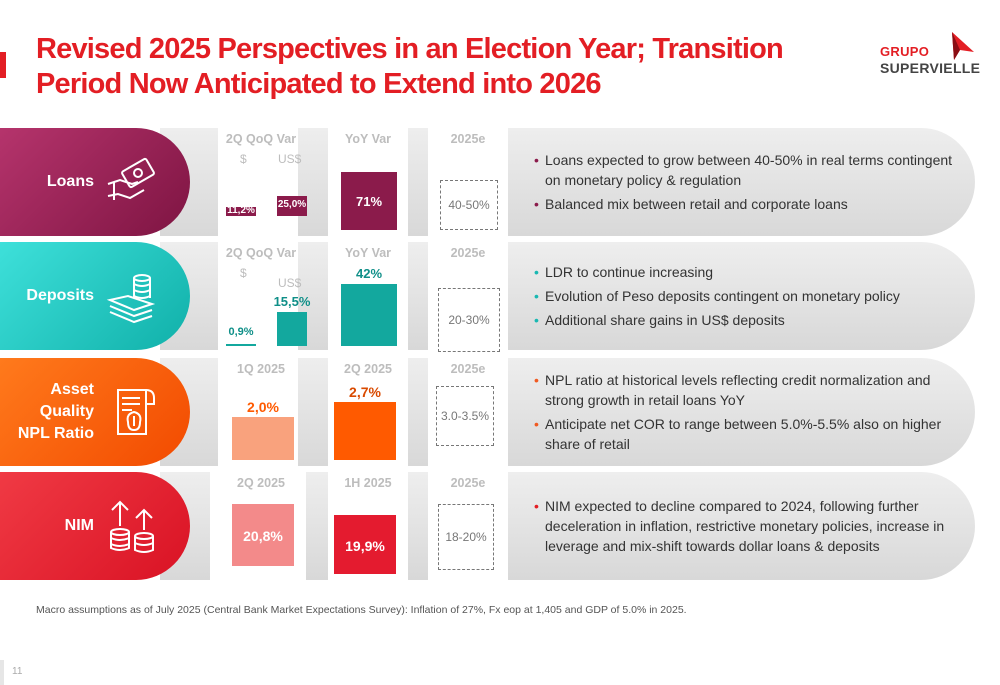 This screenshot has height=685, width=1000. What do you see at coordinates (369, 273) in the screenshot?
I see `deposits-yoy-value: 42%` at bounding box center [369, 273].